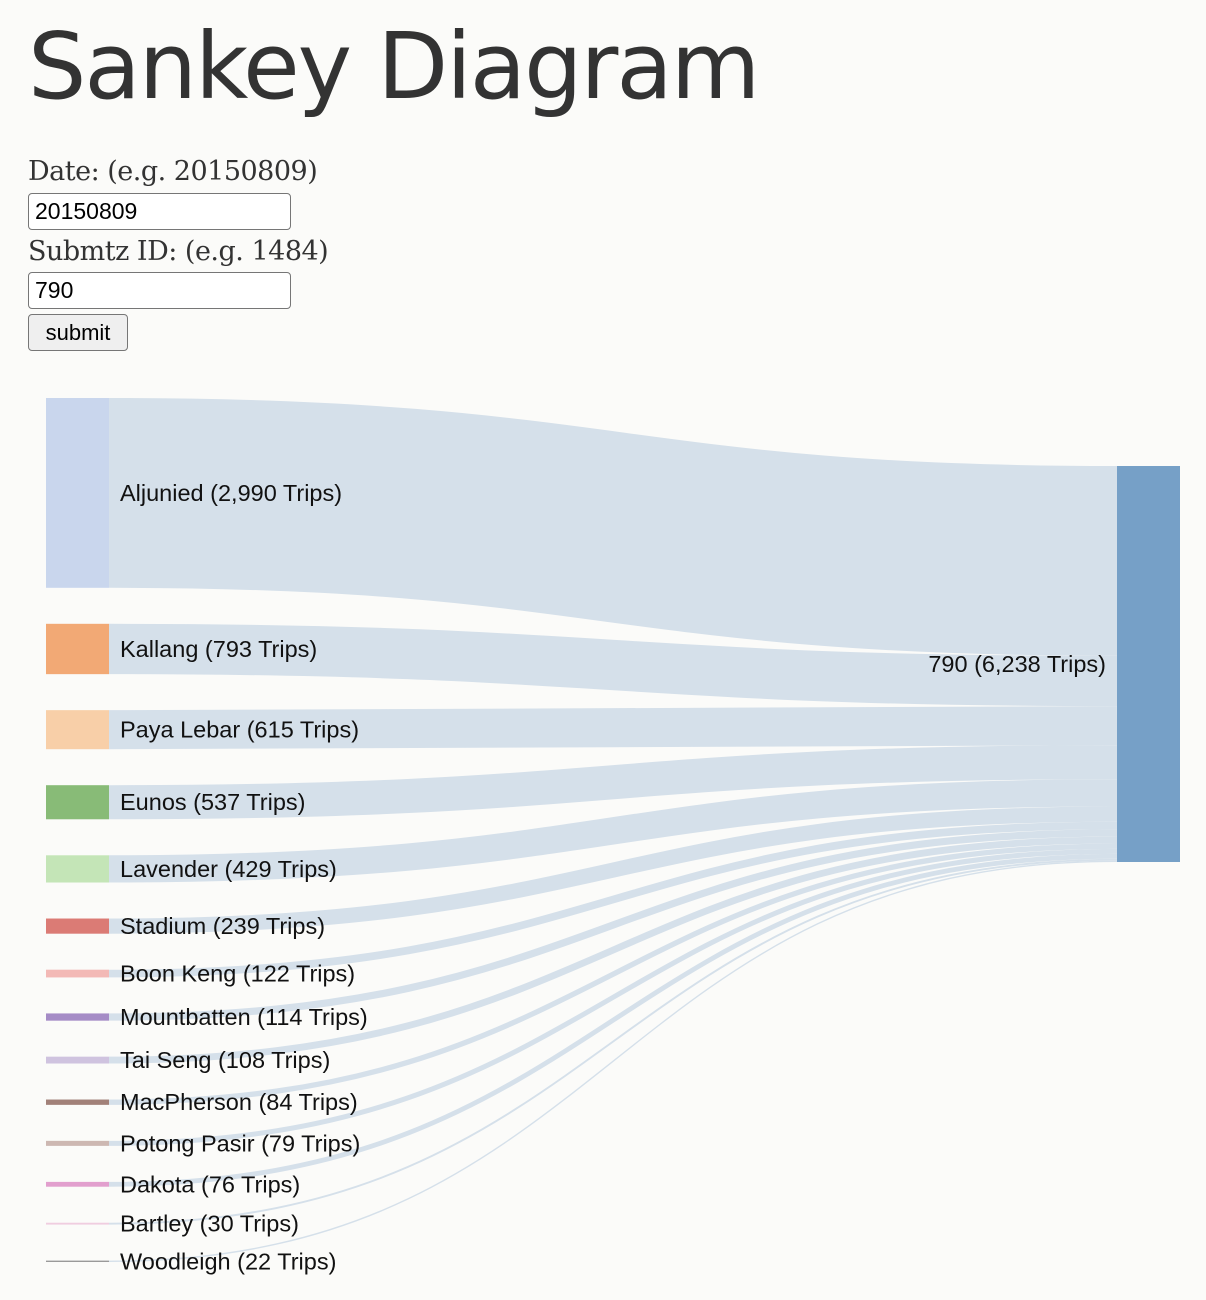 The image size is (1206, 1300). Describe the element at coordinates (244, 1017) in the screenshot. I see `node-label-mountbatten: Mountbatten (114 Trips)` at that location.